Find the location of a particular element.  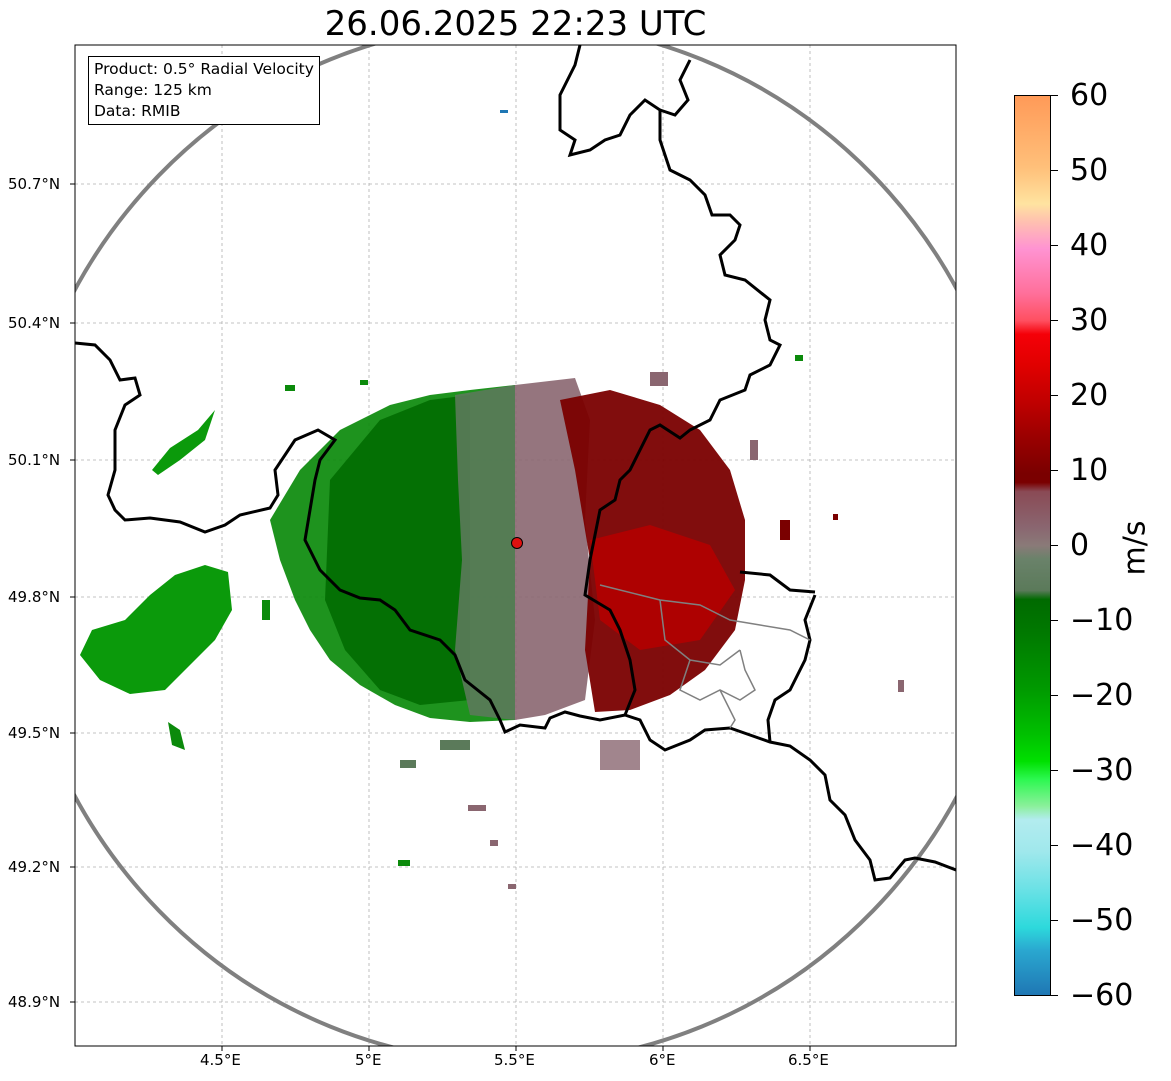

colorbar-tick: 40 is located at coordinates (1089, 245).